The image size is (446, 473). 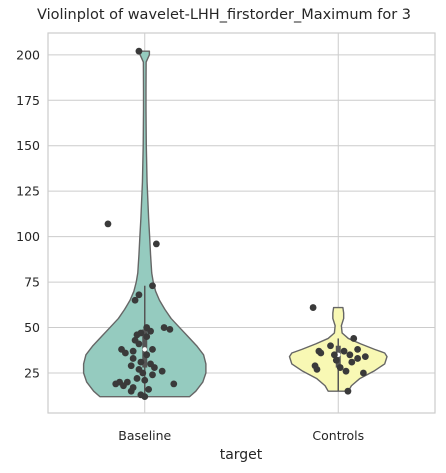 What do you see at coordinates (32, 327) in the screenshot?
I see `y-tick-label: 50` at bounding box center [32, 327].